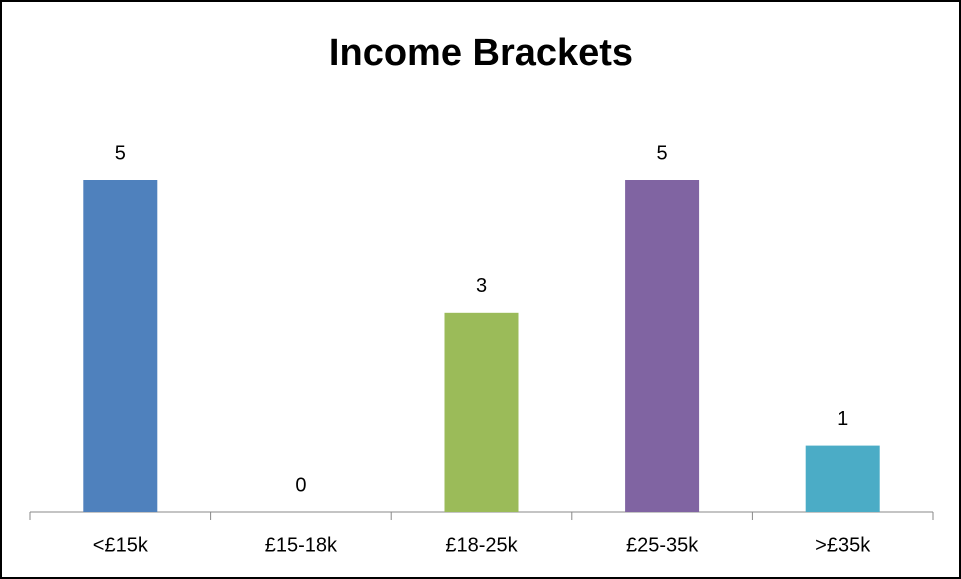  What do you see at coordinates (481, 53) in the screenshot?
I see `chart-title: Income Brackets` at bounding box center [481, 53].